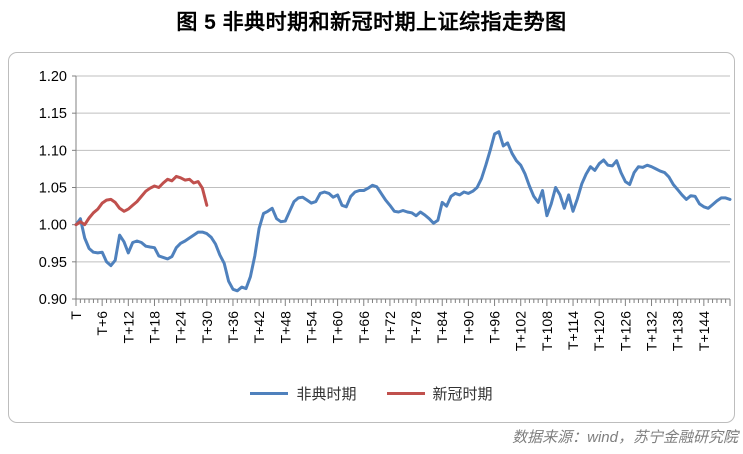 The height and width of the screenshot is (454, 743). I want to click on watermark-glyph: 匚, so click(731, 437).